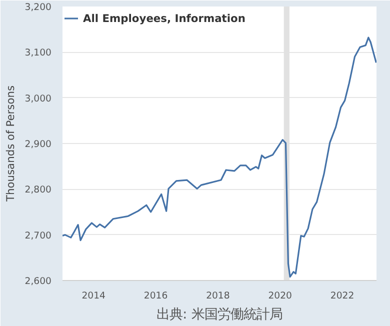 This screenshot has height=326, width=390. Describe the element at coordinates (38, 53) in the screenshot. I see `y-tick-label: 3,100` at that location.